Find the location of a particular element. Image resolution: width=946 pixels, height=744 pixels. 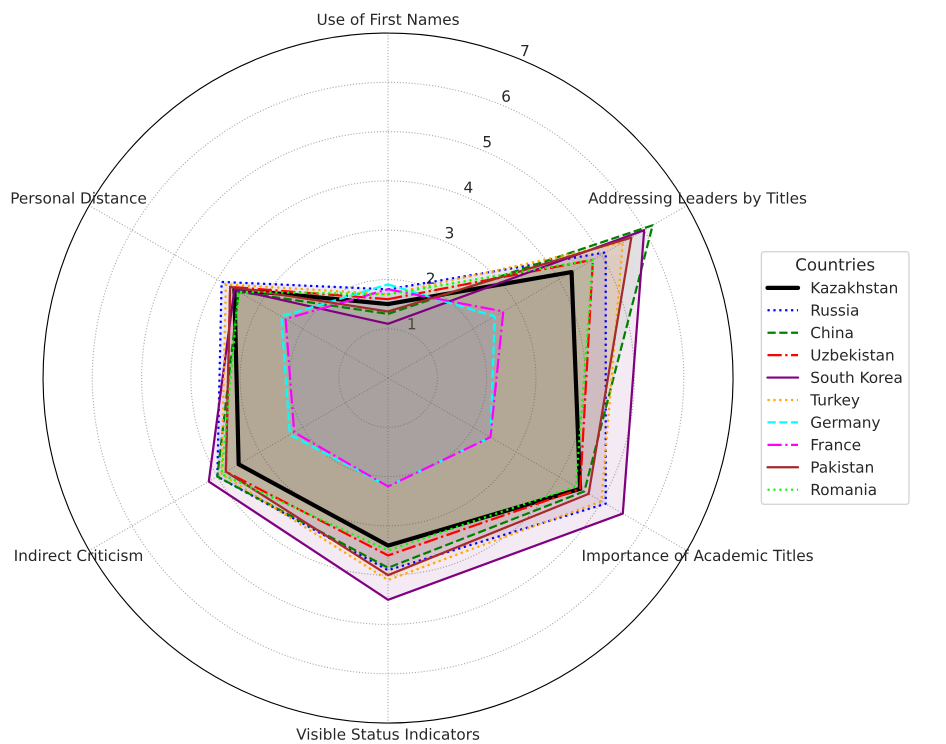

spoke-label: Visible Status Indicators is located at coordinates (388, 734).